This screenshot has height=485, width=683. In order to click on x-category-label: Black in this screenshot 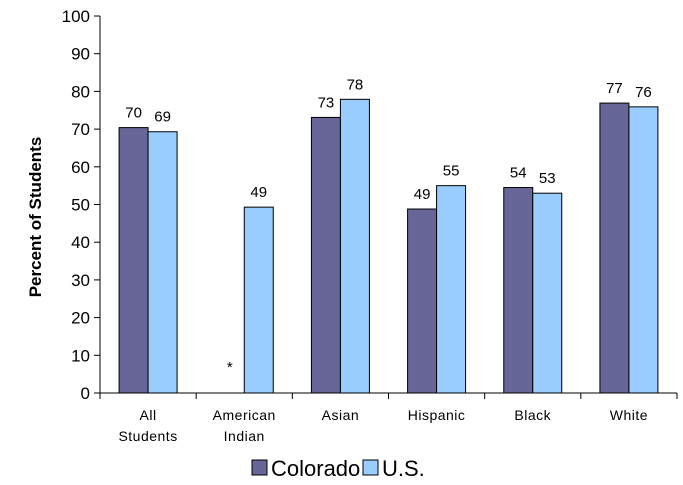, I will do `click(532, 415)`.